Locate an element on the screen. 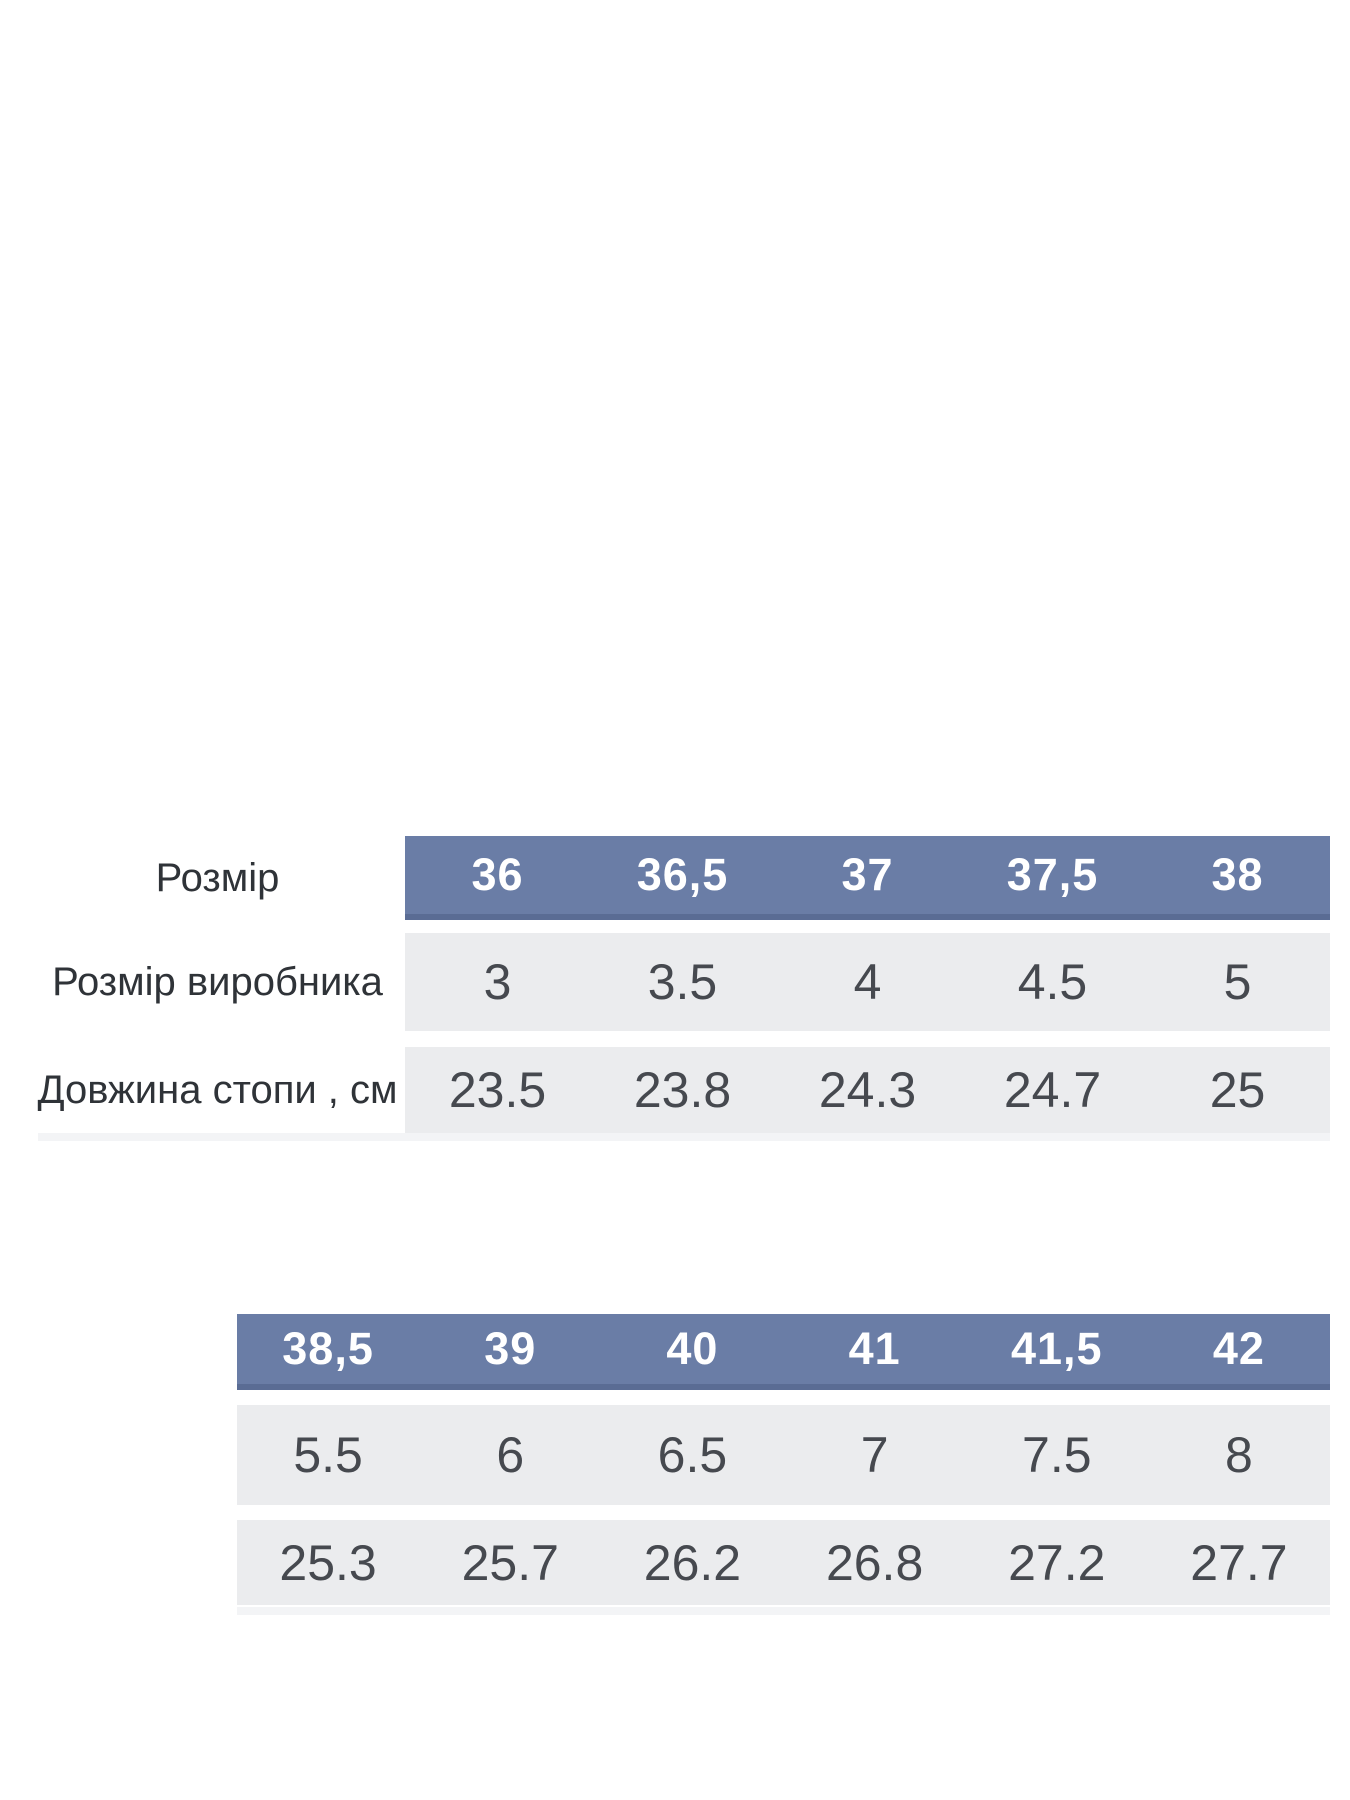  manufacturer-size-cell: 5 is located at coordinates (1237, 982).